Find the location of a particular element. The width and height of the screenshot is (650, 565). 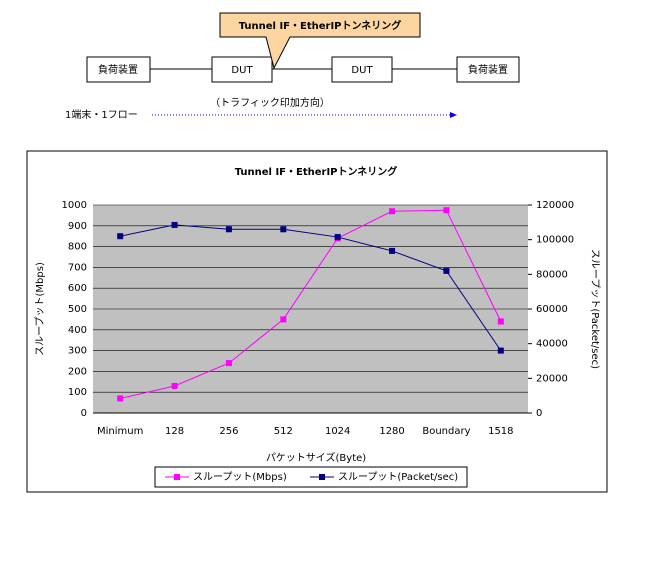

chart-title: Tunnel IF・EtherIPトンネリング is located at coordinates (316, 171).